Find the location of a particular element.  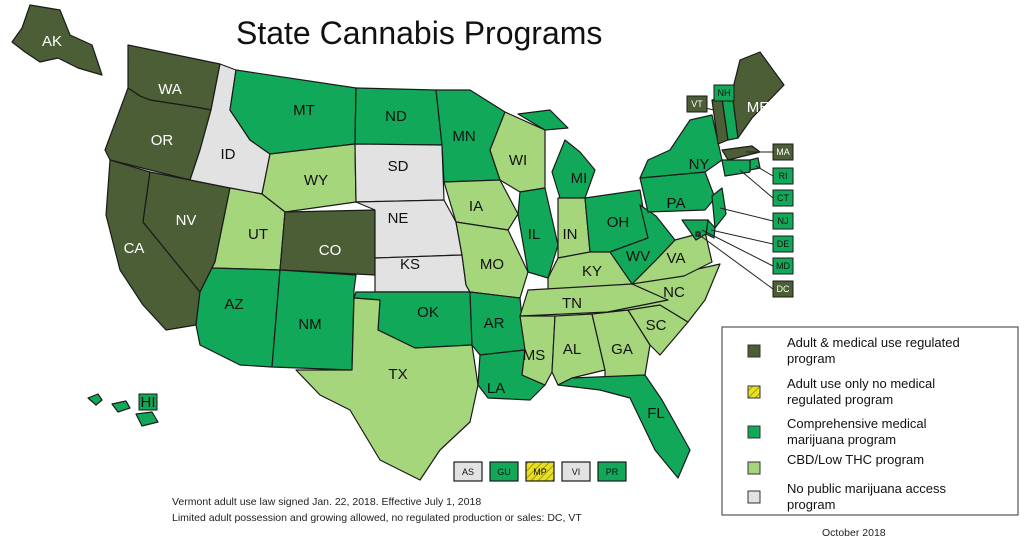

state-me is located at coordinates (758, 95).